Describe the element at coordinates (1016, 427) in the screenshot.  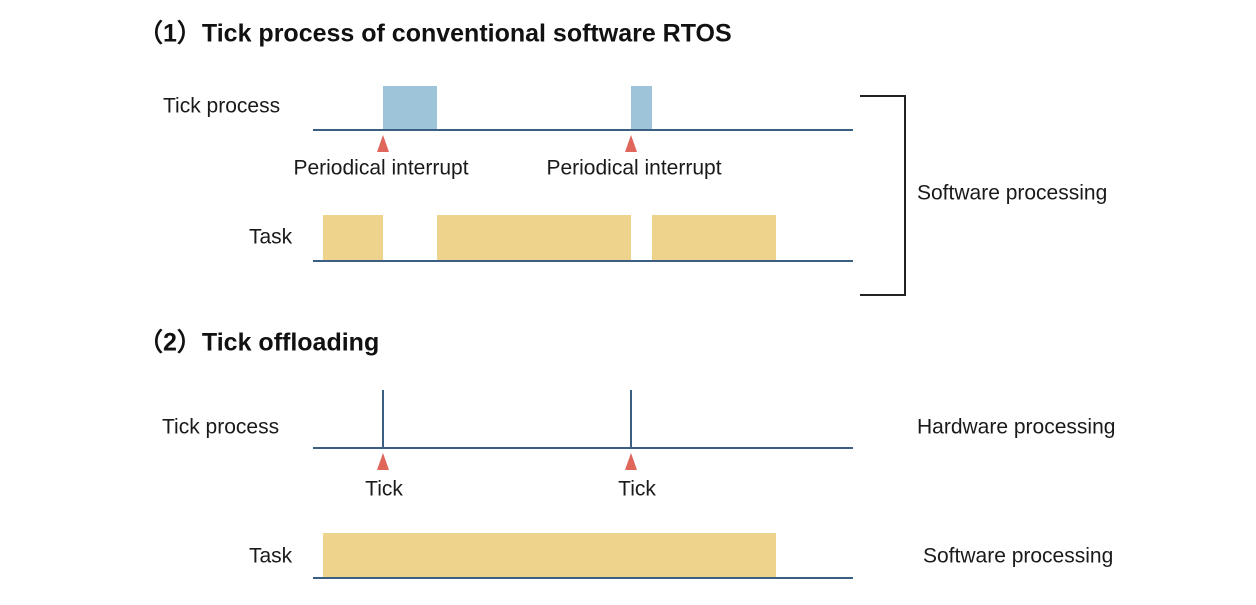
I see `side-label: Hardware processing` at that location.